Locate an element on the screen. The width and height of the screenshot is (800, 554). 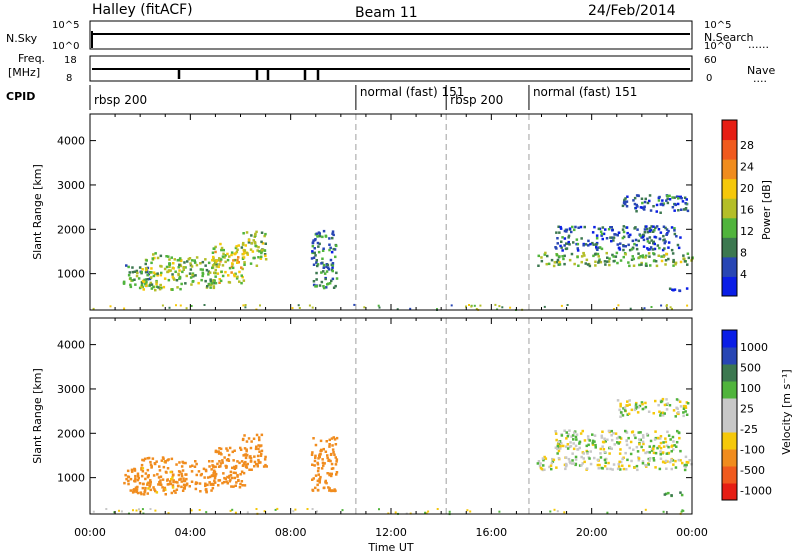
date-title: 24/Feb/2014 is located at coordinates (632, 11).